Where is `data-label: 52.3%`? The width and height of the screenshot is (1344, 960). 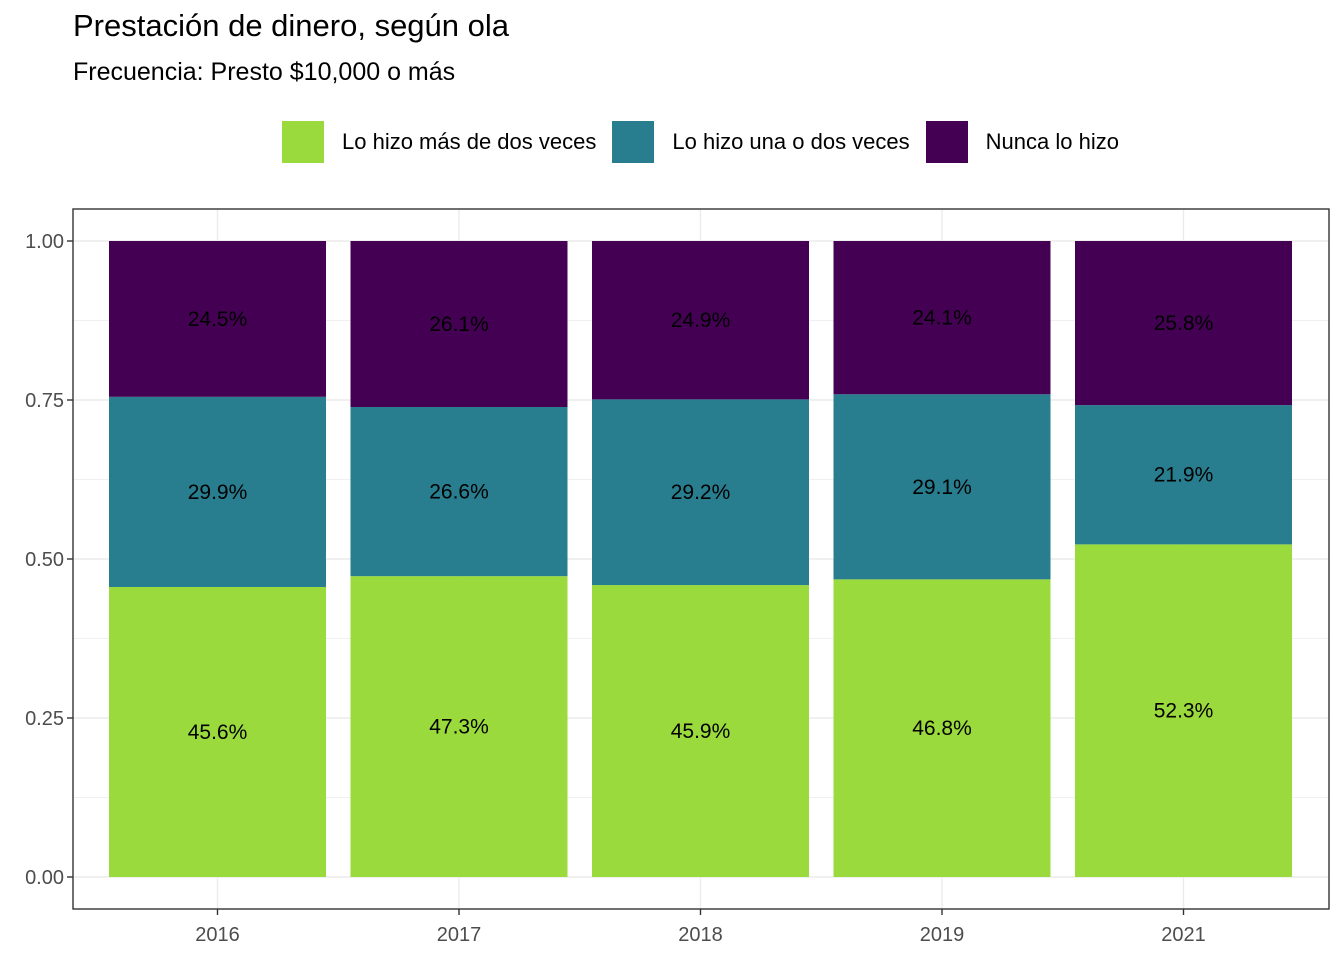 data-label: 52.3% is located at coordinates (1184, 711).